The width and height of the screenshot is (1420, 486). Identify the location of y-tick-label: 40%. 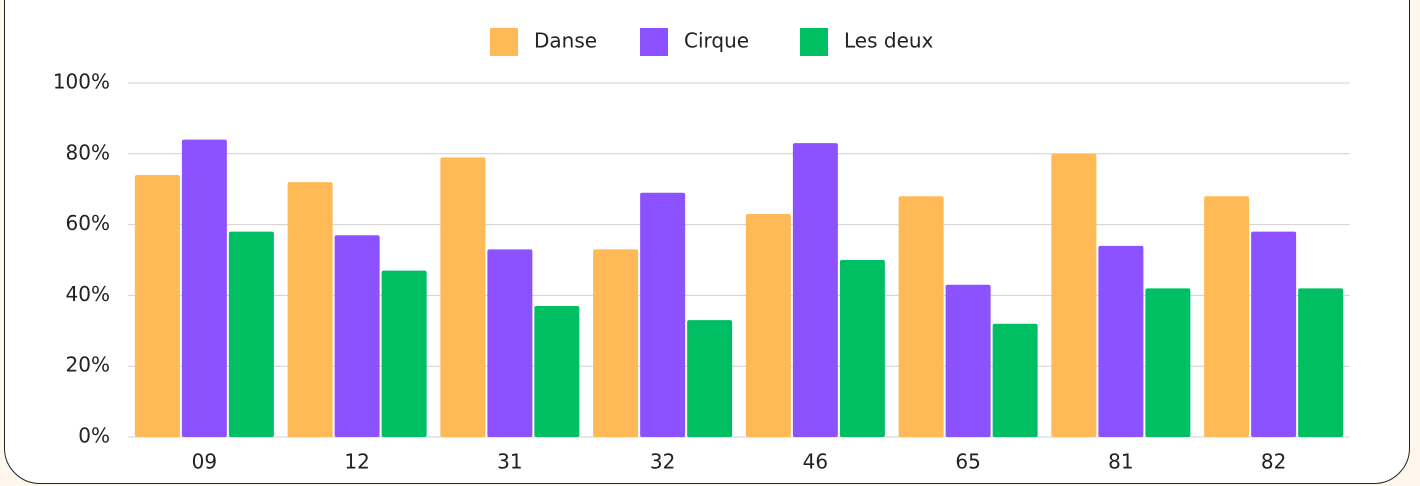
(88, 294).